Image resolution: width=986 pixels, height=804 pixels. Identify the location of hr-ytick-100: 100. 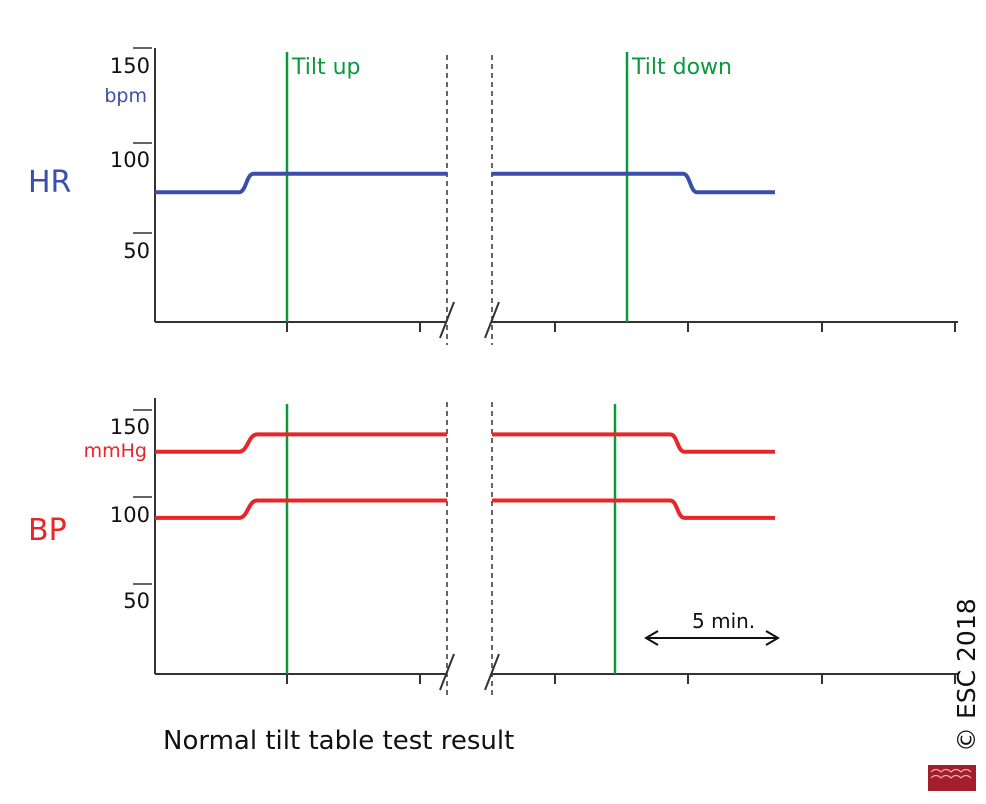
(130, 160).